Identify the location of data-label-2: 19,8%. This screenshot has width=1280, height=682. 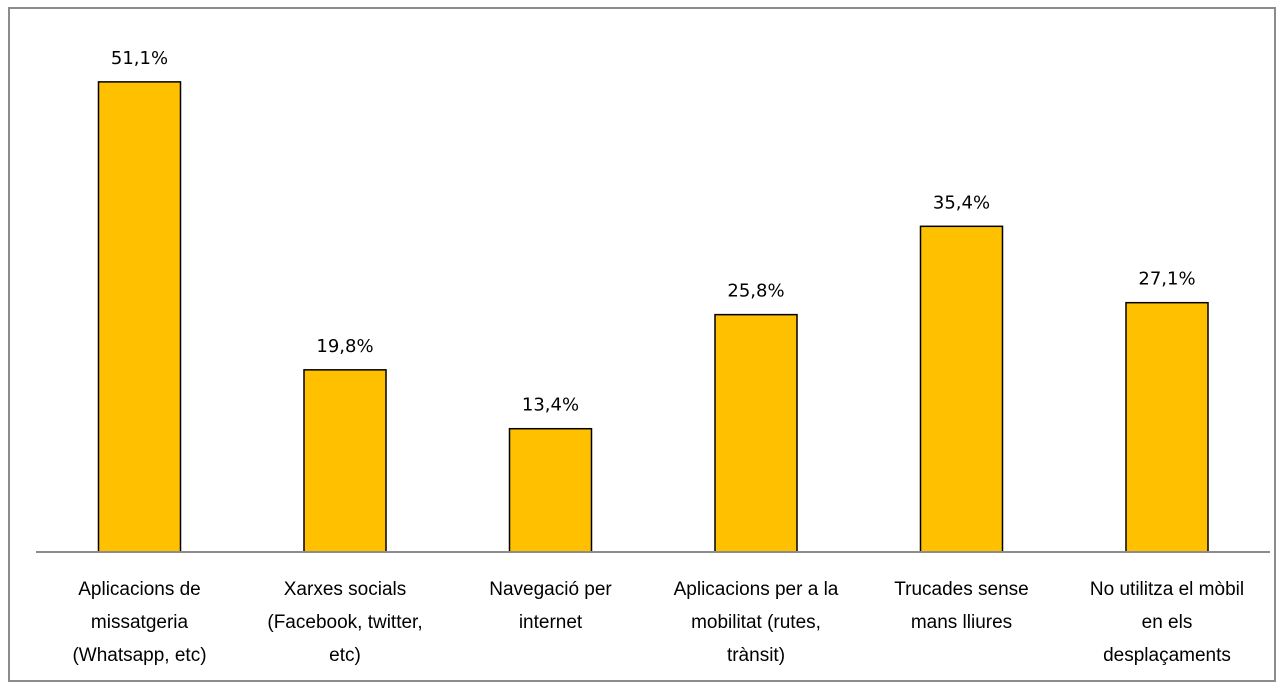
(344, 346).